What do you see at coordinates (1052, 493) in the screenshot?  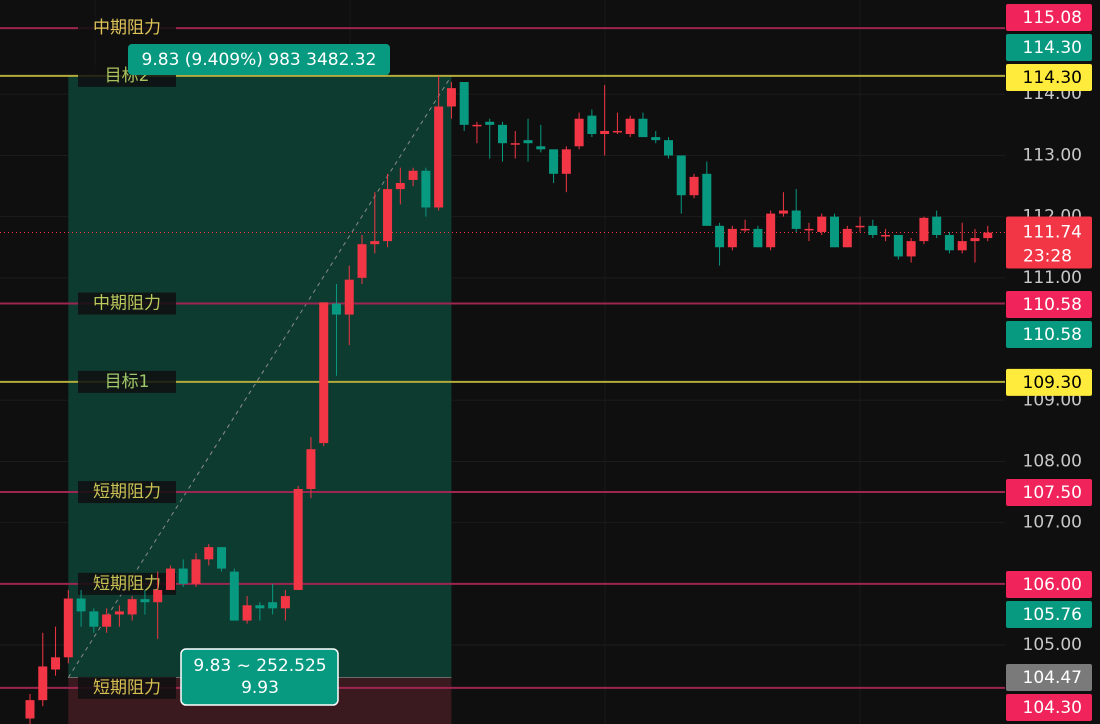 I see `price-tag-label: 107.50` at bounding box center [1052, 493].